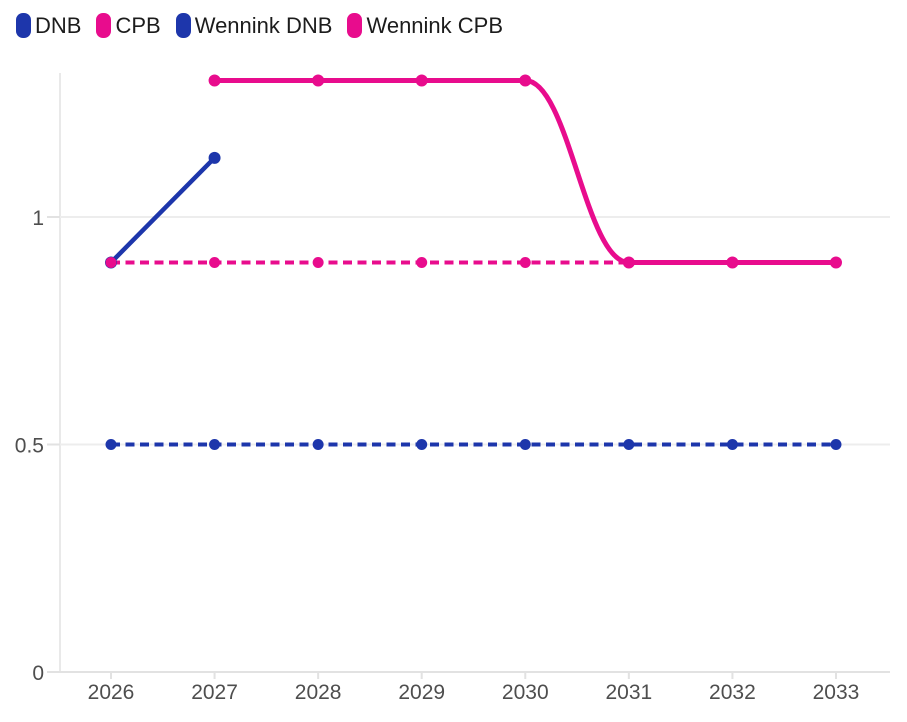 Image resolution: width=907 pixels, height=722 pixels. What do you see at coordinates (111, 692) in the screenshot?
I see `x-tick-label: 2026` at bounding box center [111, 692].